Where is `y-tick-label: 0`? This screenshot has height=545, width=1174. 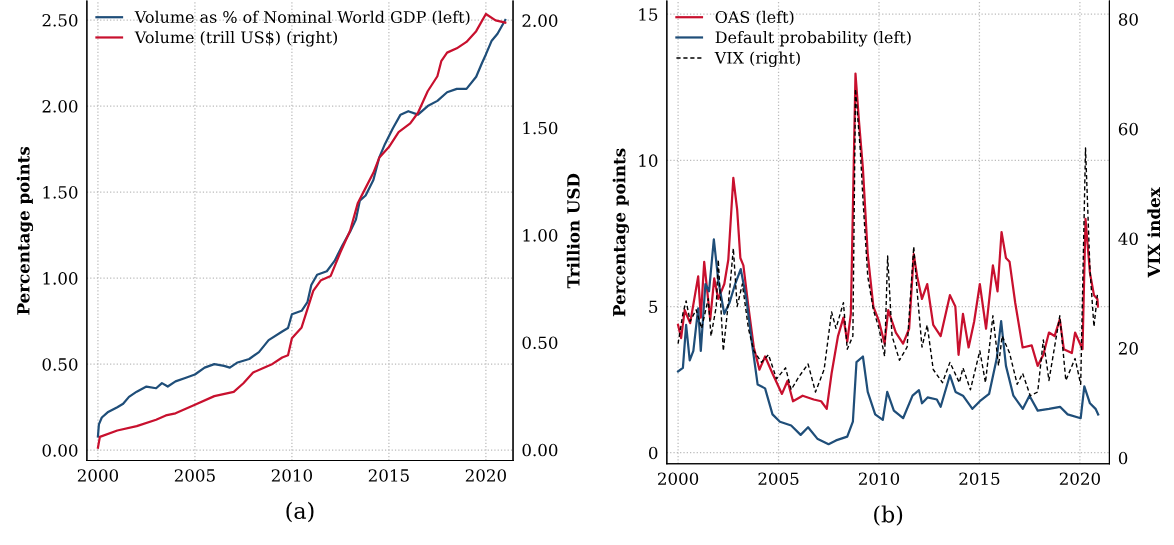 y-tick-label: 0 is located at coordinates (653, 453).